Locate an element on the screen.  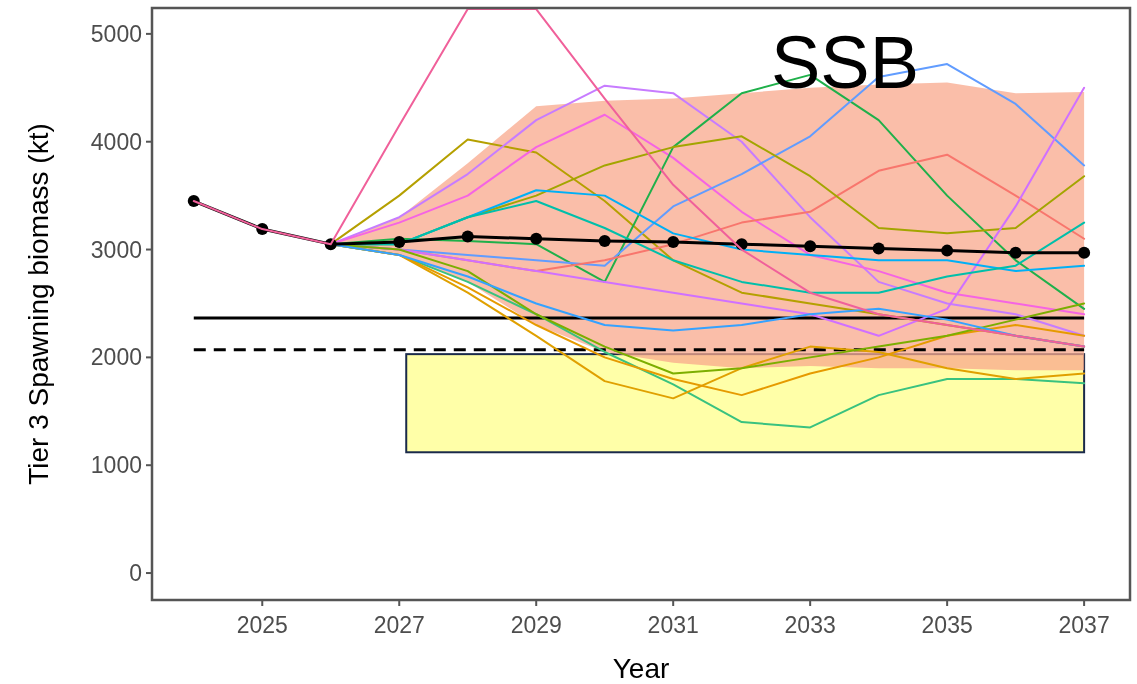
x-tick-label: 2029 is located at coordinates (536, 625).